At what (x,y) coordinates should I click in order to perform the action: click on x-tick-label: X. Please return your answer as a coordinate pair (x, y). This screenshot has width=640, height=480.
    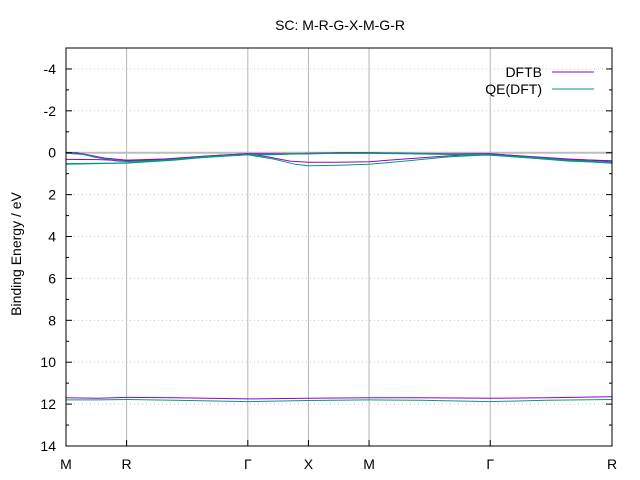
    Looking at the image, I should click on (309, 464).